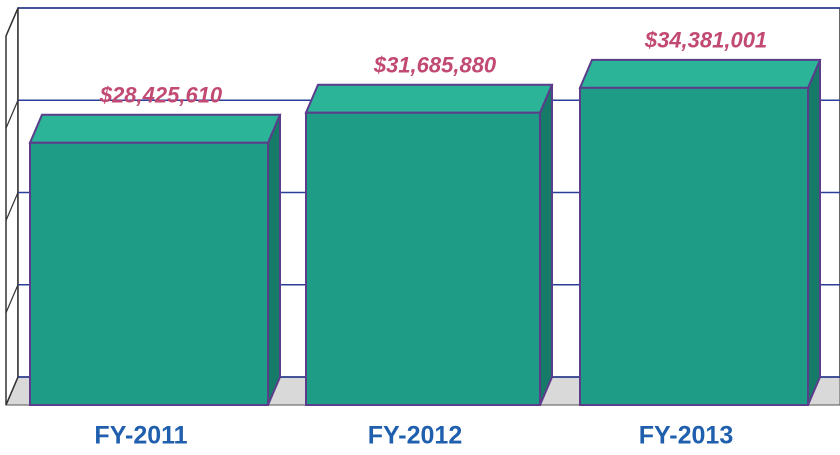 This screenshot has width=840, height=455. Describe the element at coordinates (705, 40) in the screenshot. I see `value-label: $34,381,001` at that location.